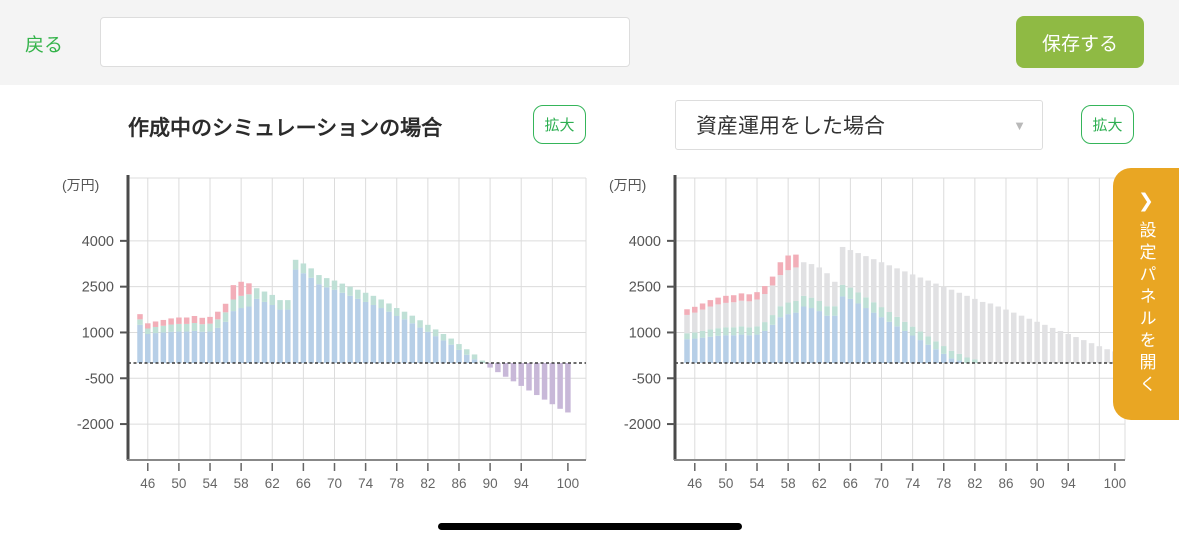 The width and height of the screenshot is (1179, 543). What do you see at coordinates (1107, 124) in the screenshot?
I see `expand-right-button: 拡大` at bounding box center [1107, 124].